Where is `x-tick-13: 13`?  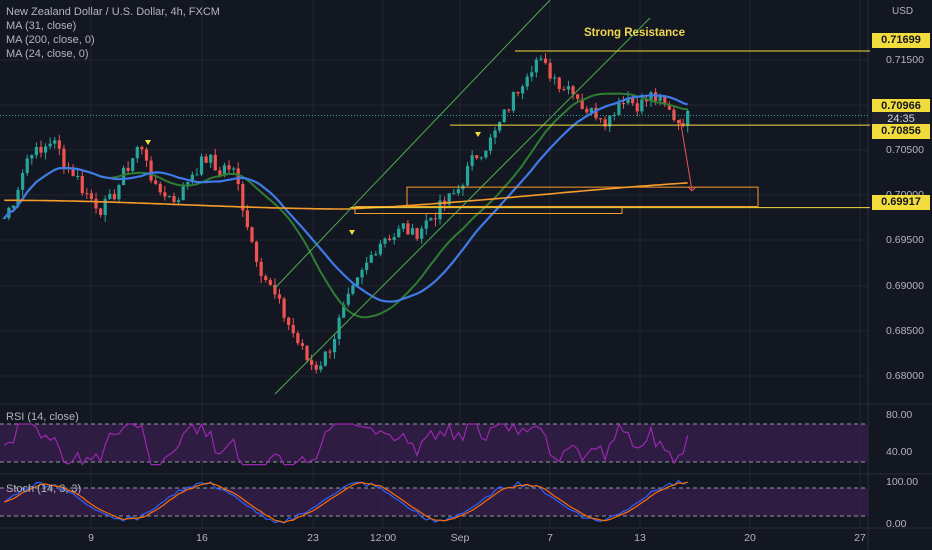 x-tick-13: 13 is located at coordinates (640, 538).